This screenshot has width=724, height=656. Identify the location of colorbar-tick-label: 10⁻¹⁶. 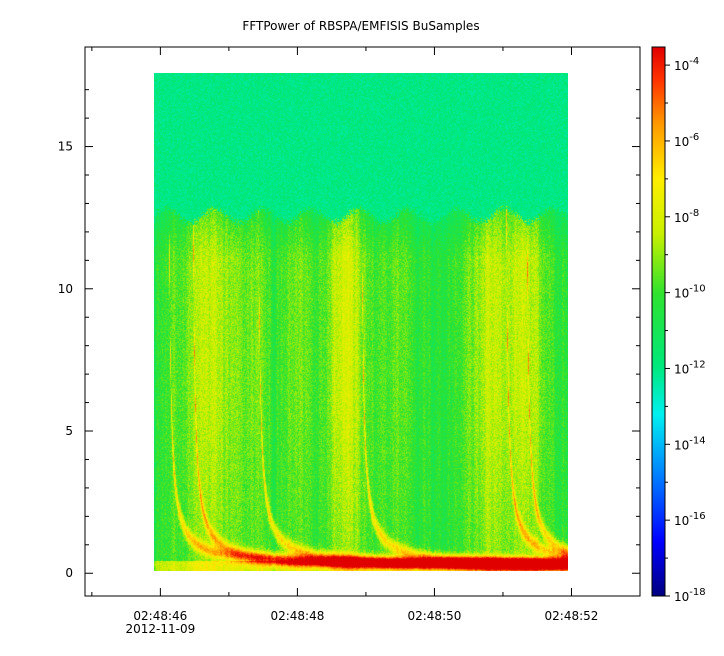
(690, 519).